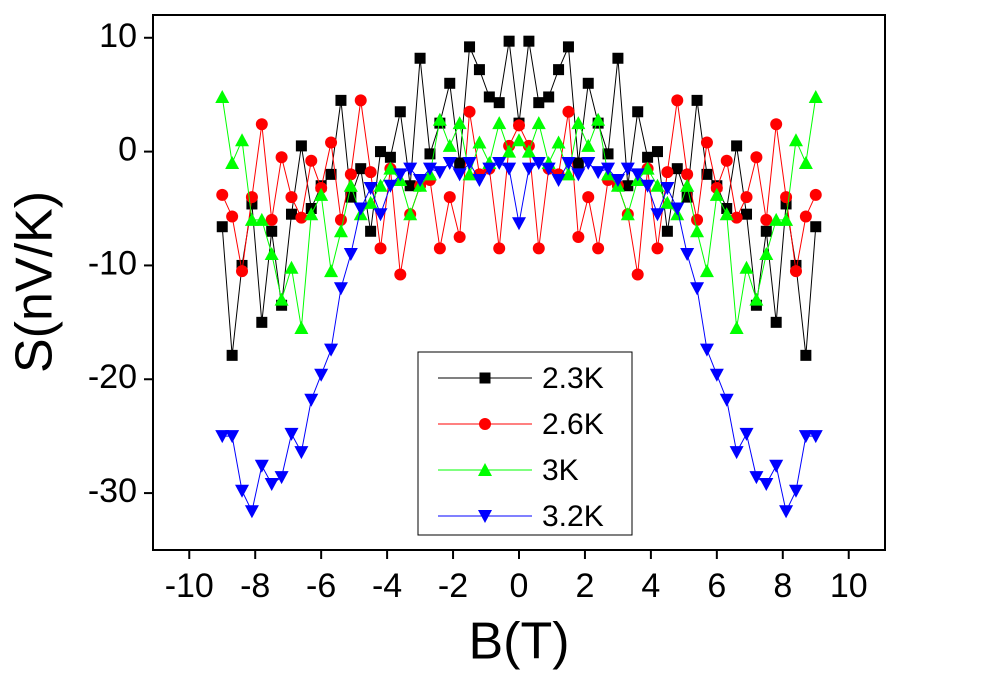  Describe the element at coordinates (849, 586) in the screenshot. I see `x-tick-label: 10` at that location.